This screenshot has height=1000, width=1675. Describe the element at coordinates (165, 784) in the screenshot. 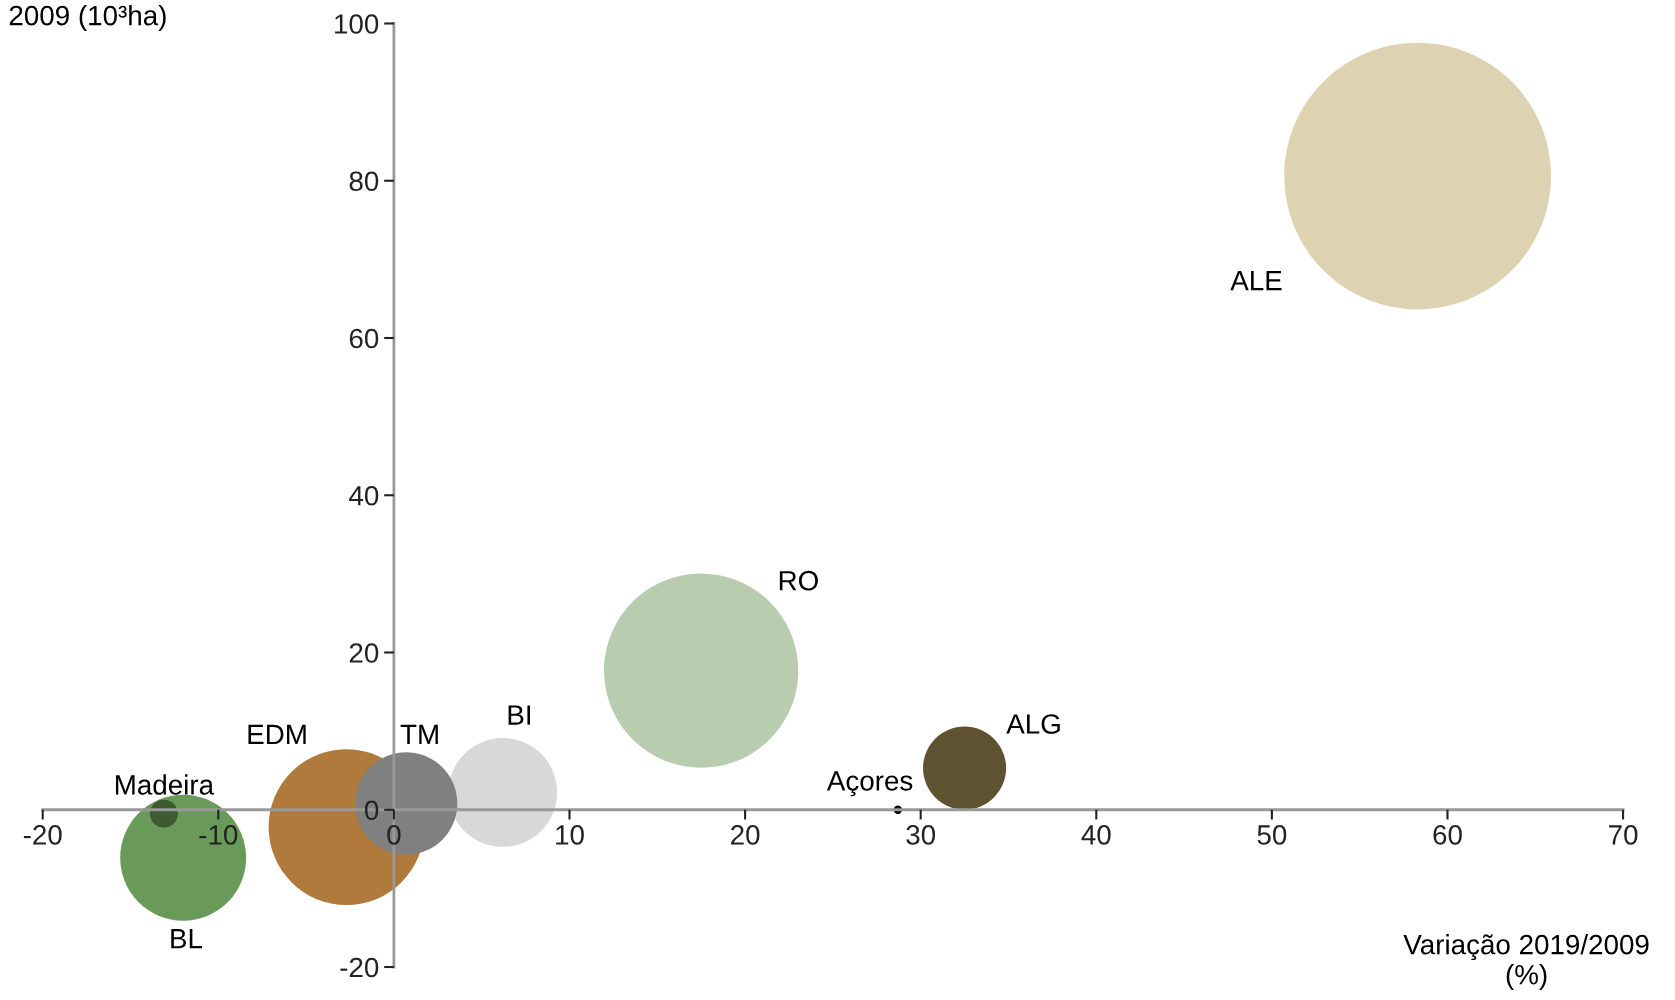

I see `series-label: Madeira` at that location.